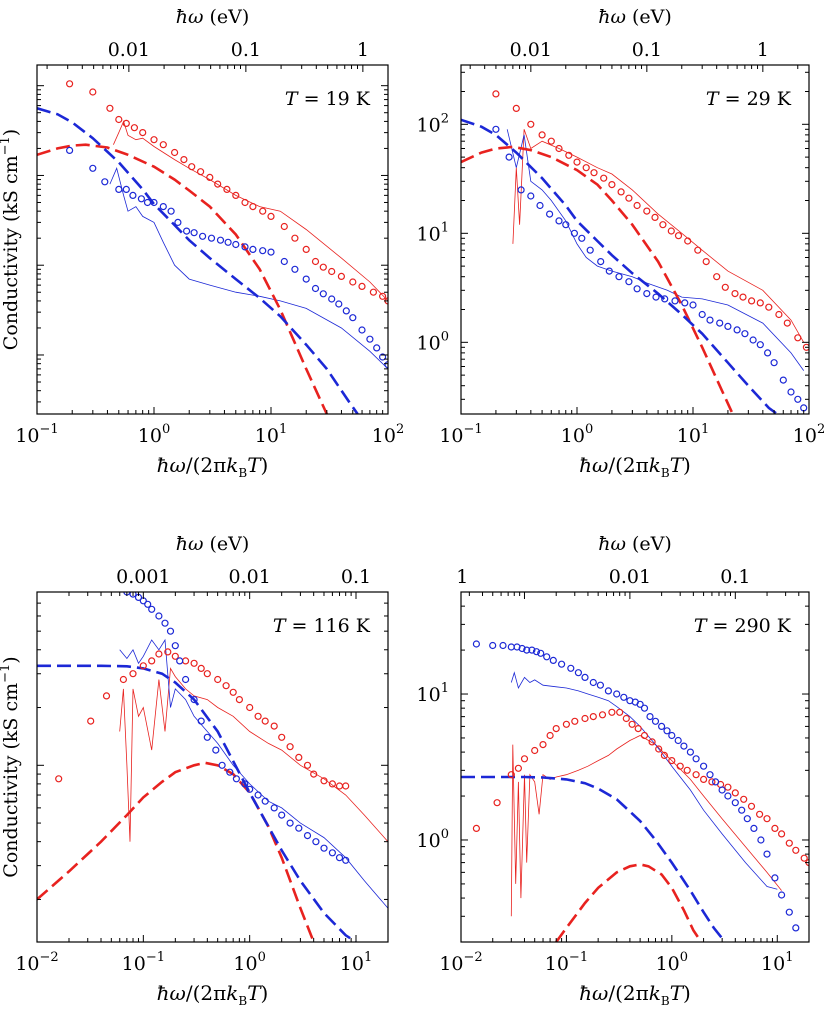 The image size is (831, 1009). Describe the element at coordinates (212, 767) in the screenshot. I see `plot-frame` at that location.